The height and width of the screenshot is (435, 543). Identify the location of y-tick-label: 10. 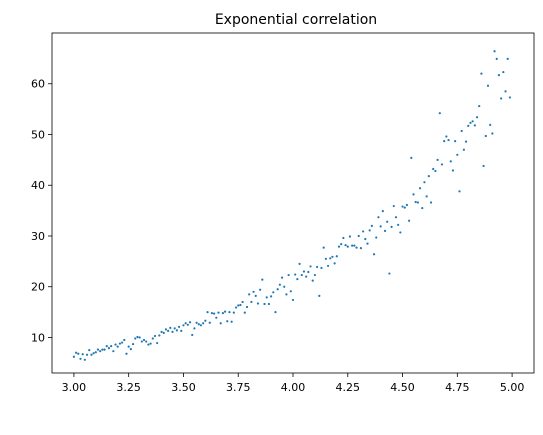
(38, 337).